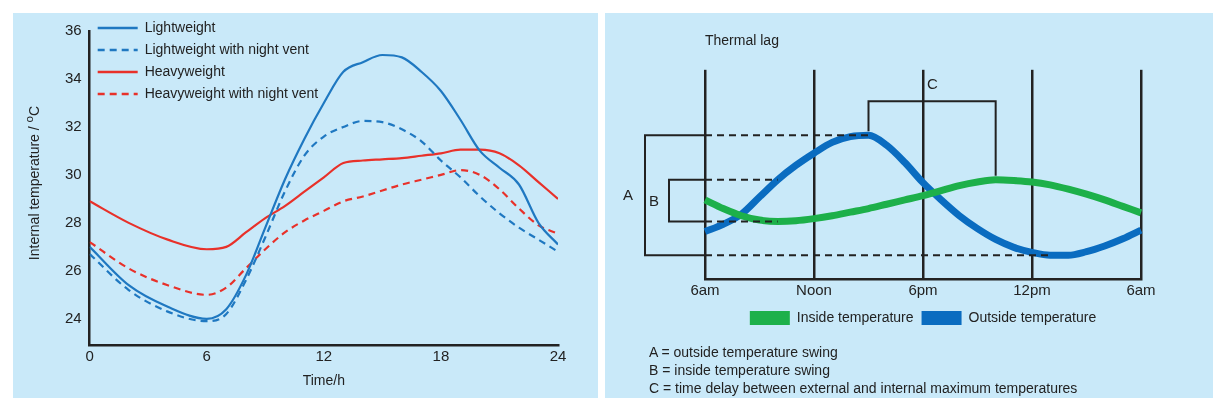 Image resolution: width=1219 pixels, height=408 pixels. Describe the element at coordinates (231, 92) in the screenshot. I see `legend-label: Heavyweight with night vent` at that location.